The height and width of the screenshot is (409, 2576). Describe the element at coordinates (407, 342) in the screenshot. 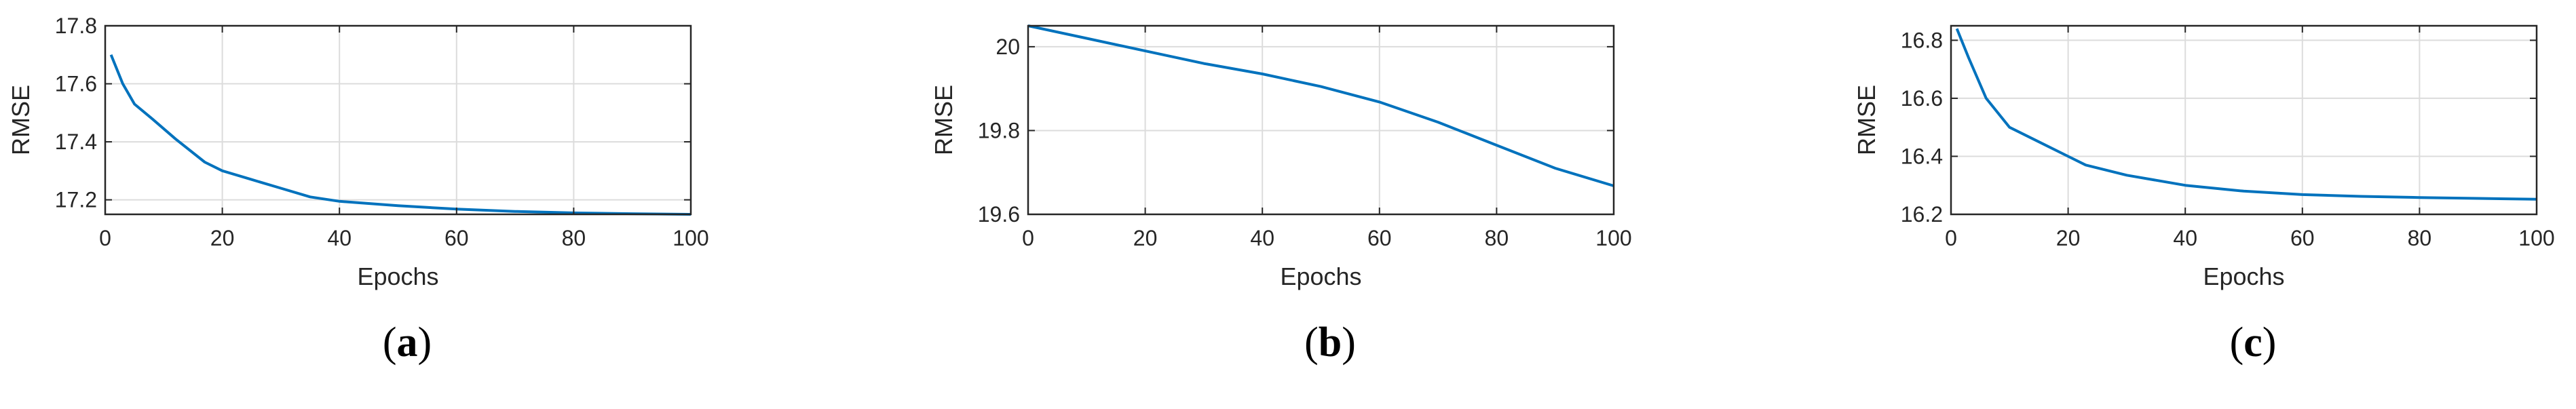

I see `panel-caption-a: (a)` at that location.